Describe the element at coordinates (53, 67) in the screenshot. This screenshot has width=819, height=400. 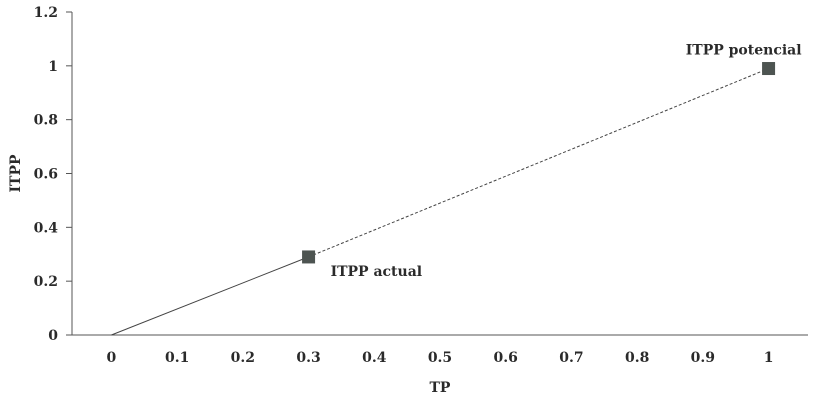
I see `y-tick-label: 1` at that location.